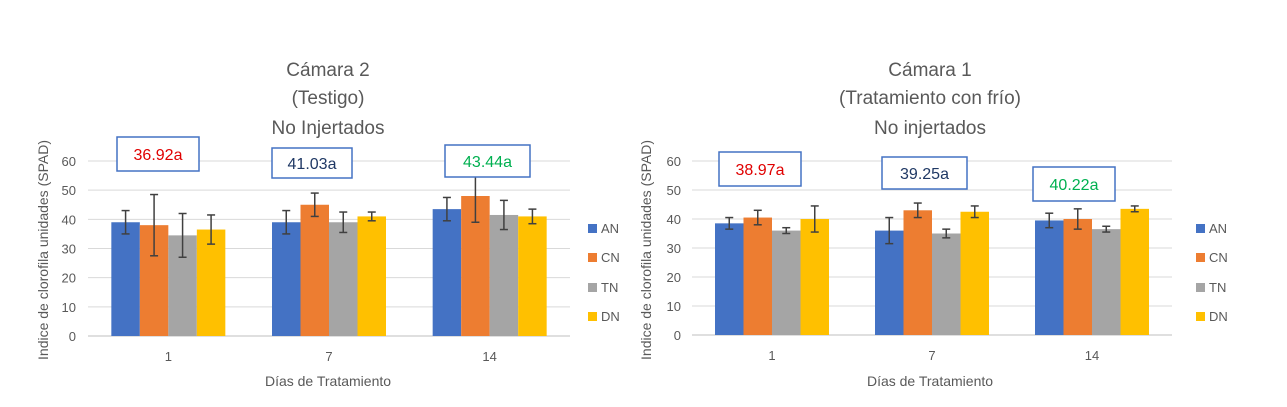  What do you see at coordinates (930, 128) in the screenshot?
I see `chart-title-line: No injertados` at bounding box center [930, 128].